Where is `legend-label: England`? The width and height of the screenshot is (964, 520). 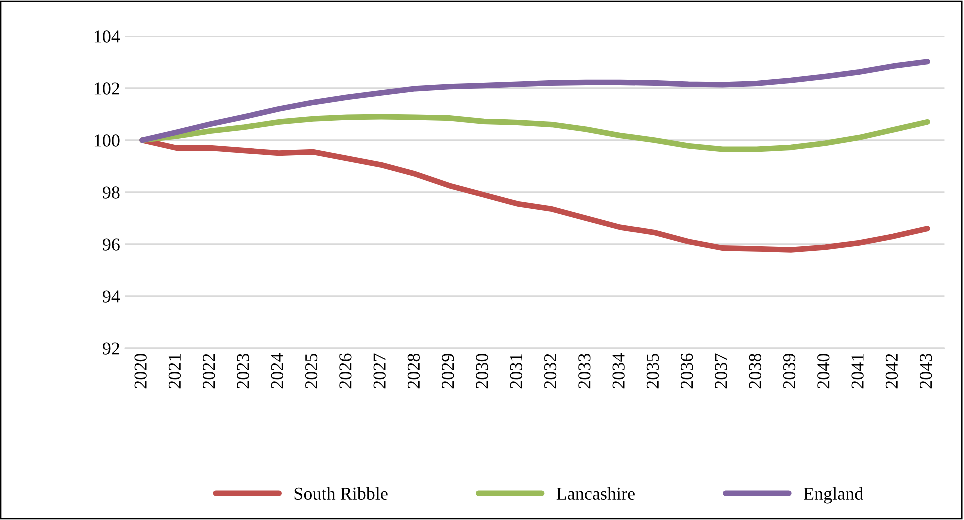
legend-label: England is located at coordinates (834, 495).